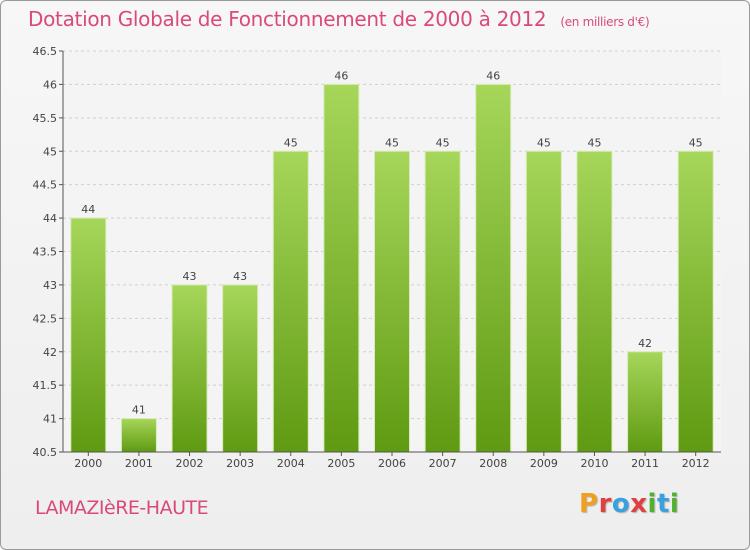 This screenshot has width=750, height=550. I want to click on logo-letter: x, so click(639, 504).